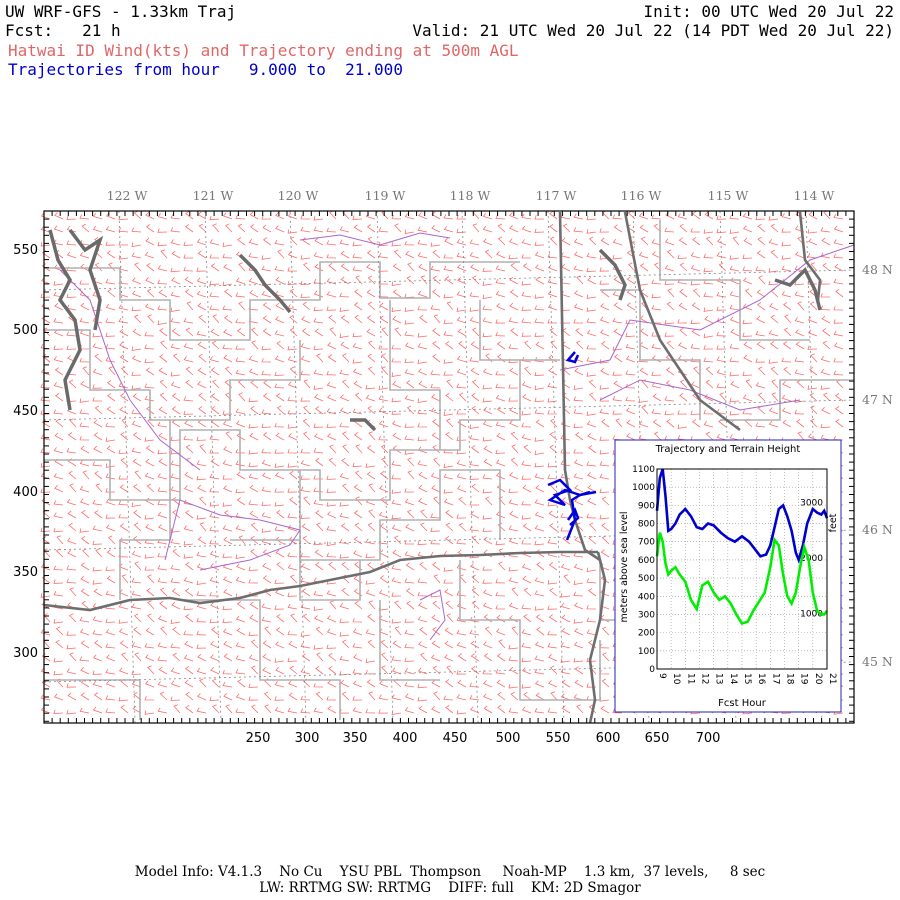 The width and height of the screenshot is (900, 900). I want to click on trajectory-subtitle: Trajectories from hour 9.000 to 21.000, so click(205, 69).